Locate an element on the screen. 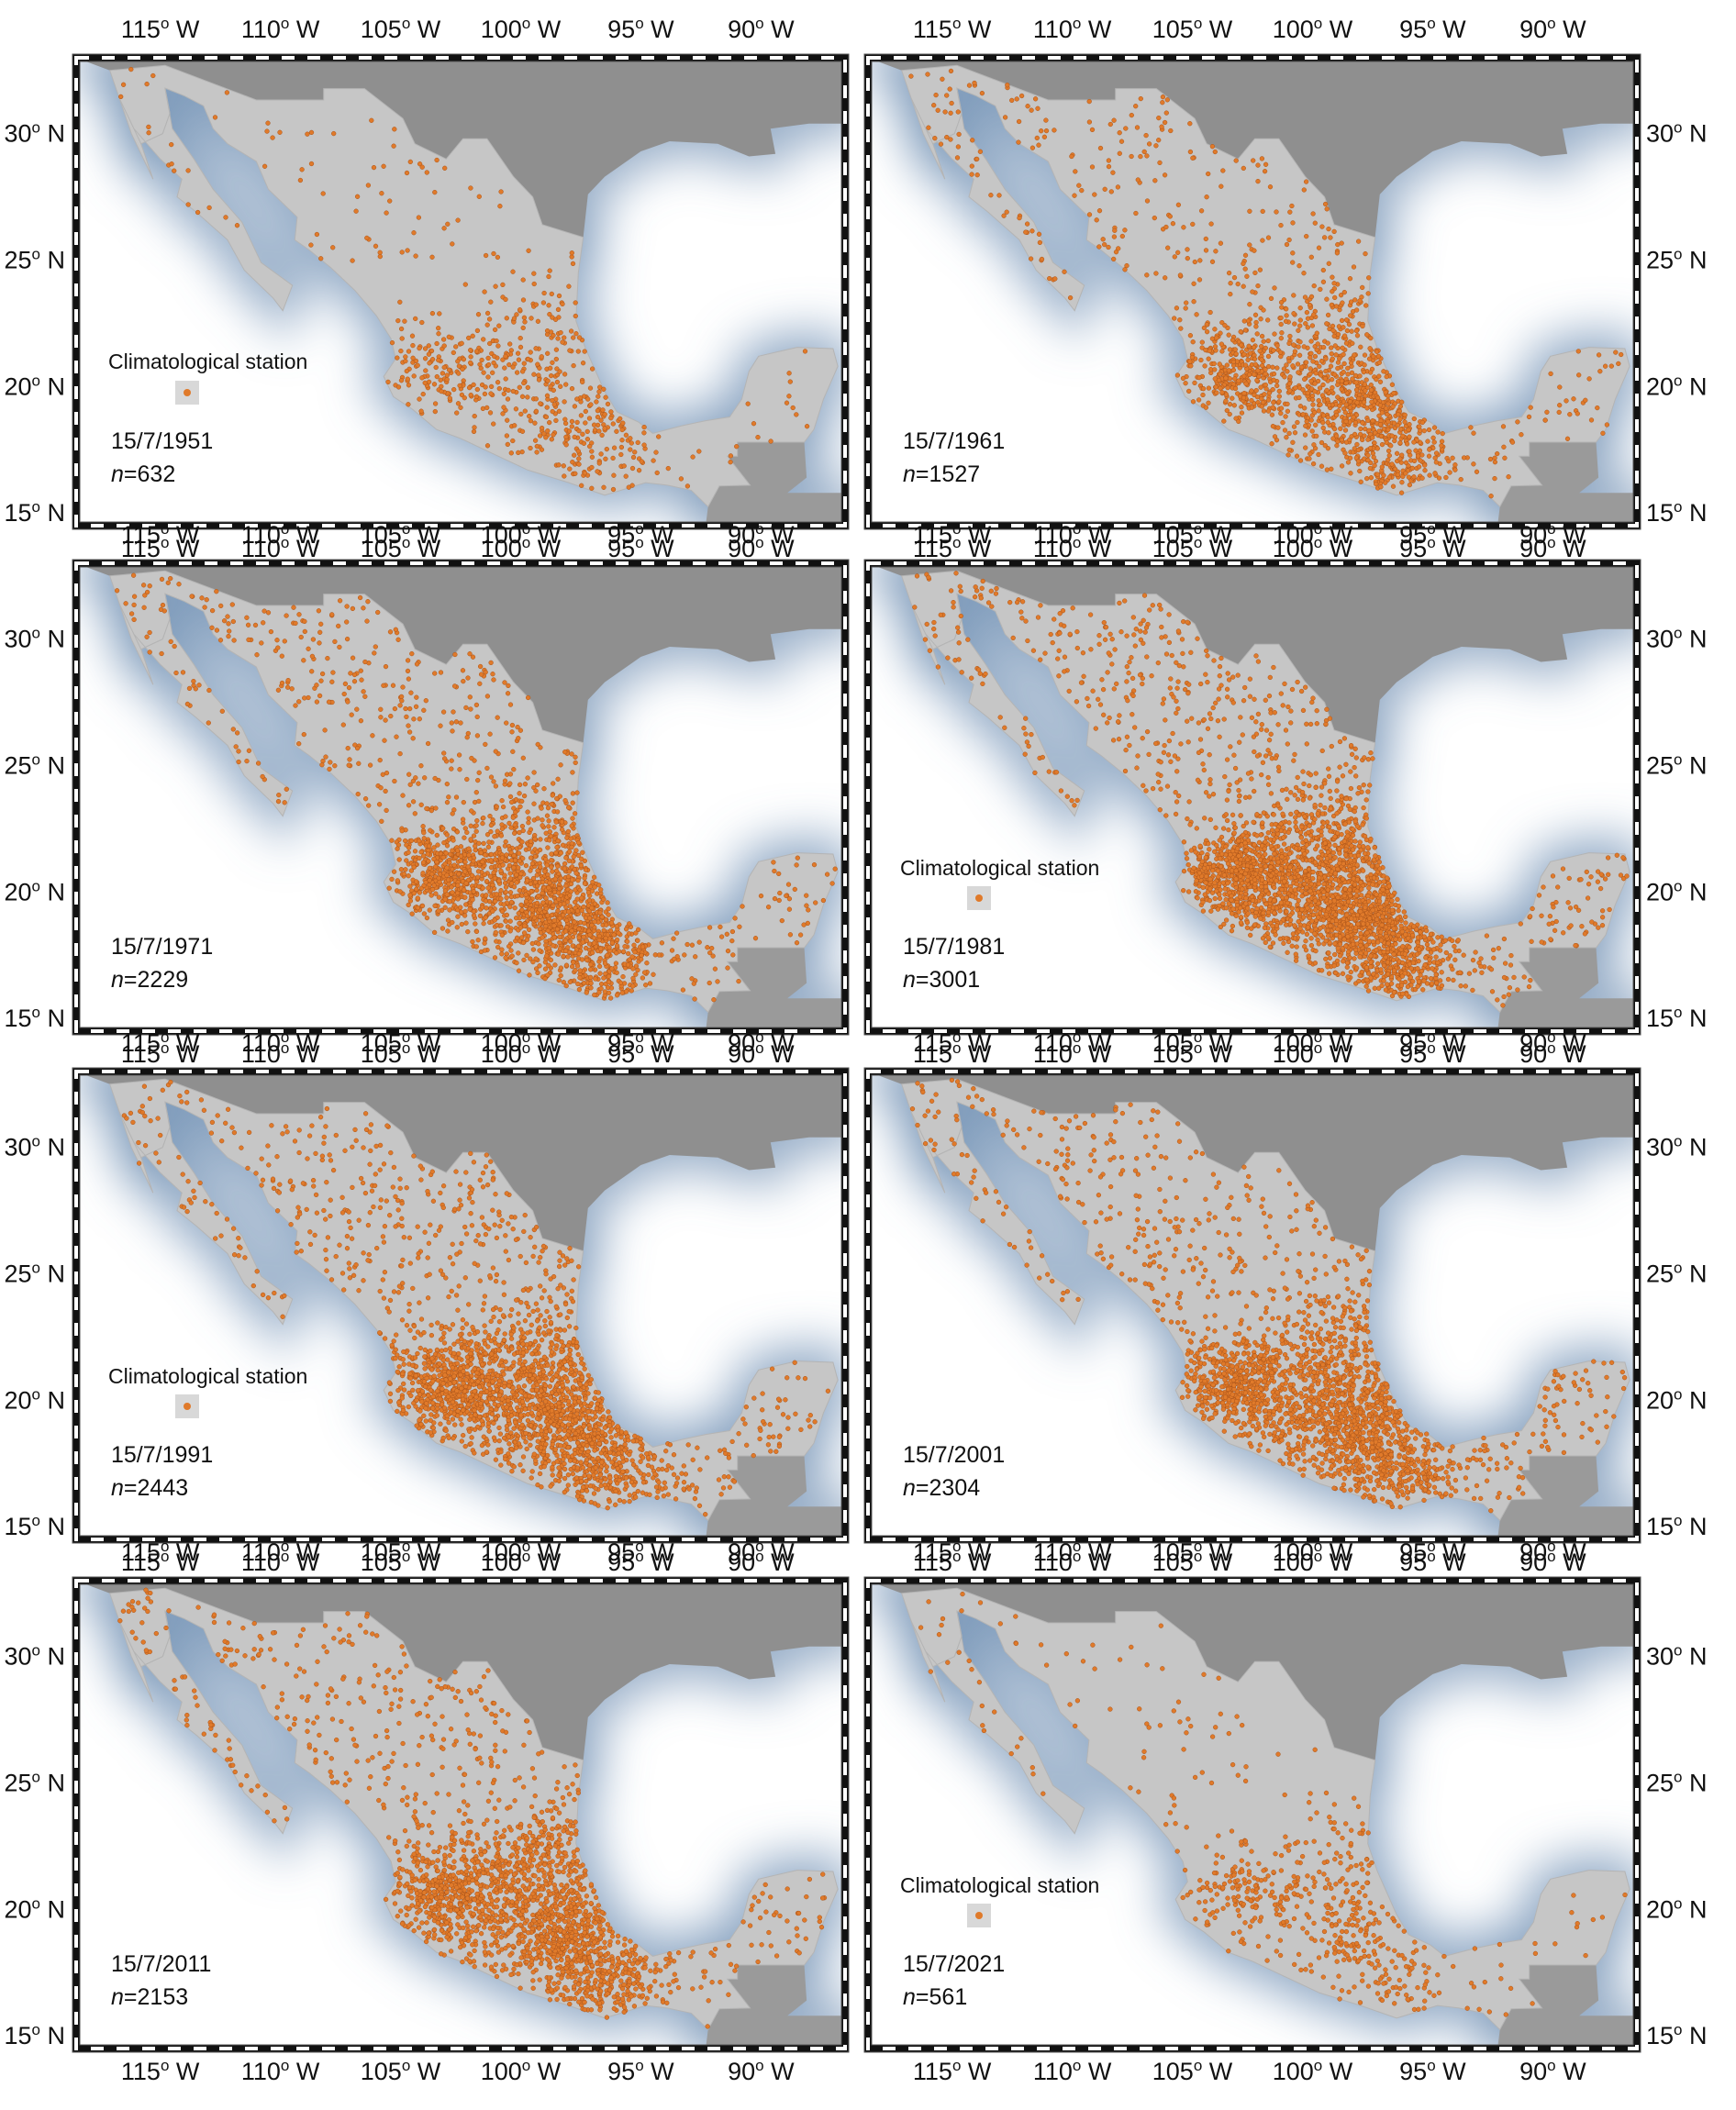 This screenshot has width=1736, height=2110. central-america-landmass is located at coordinates (1567, 484).